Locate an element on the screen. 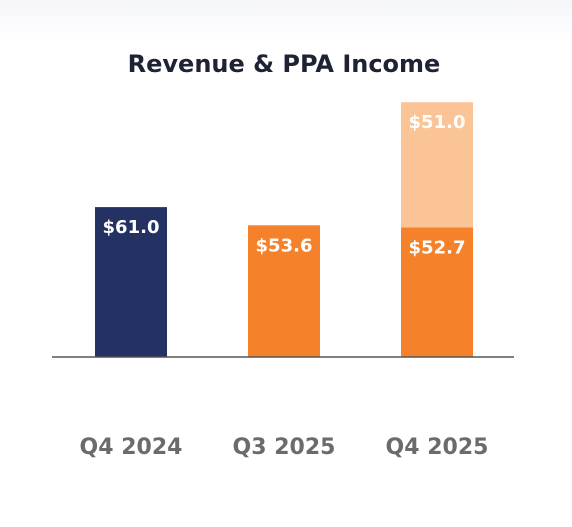 This screenshot has height=527, width=572. bar-value-label: $53.6 is located at coordinates (284, 245).